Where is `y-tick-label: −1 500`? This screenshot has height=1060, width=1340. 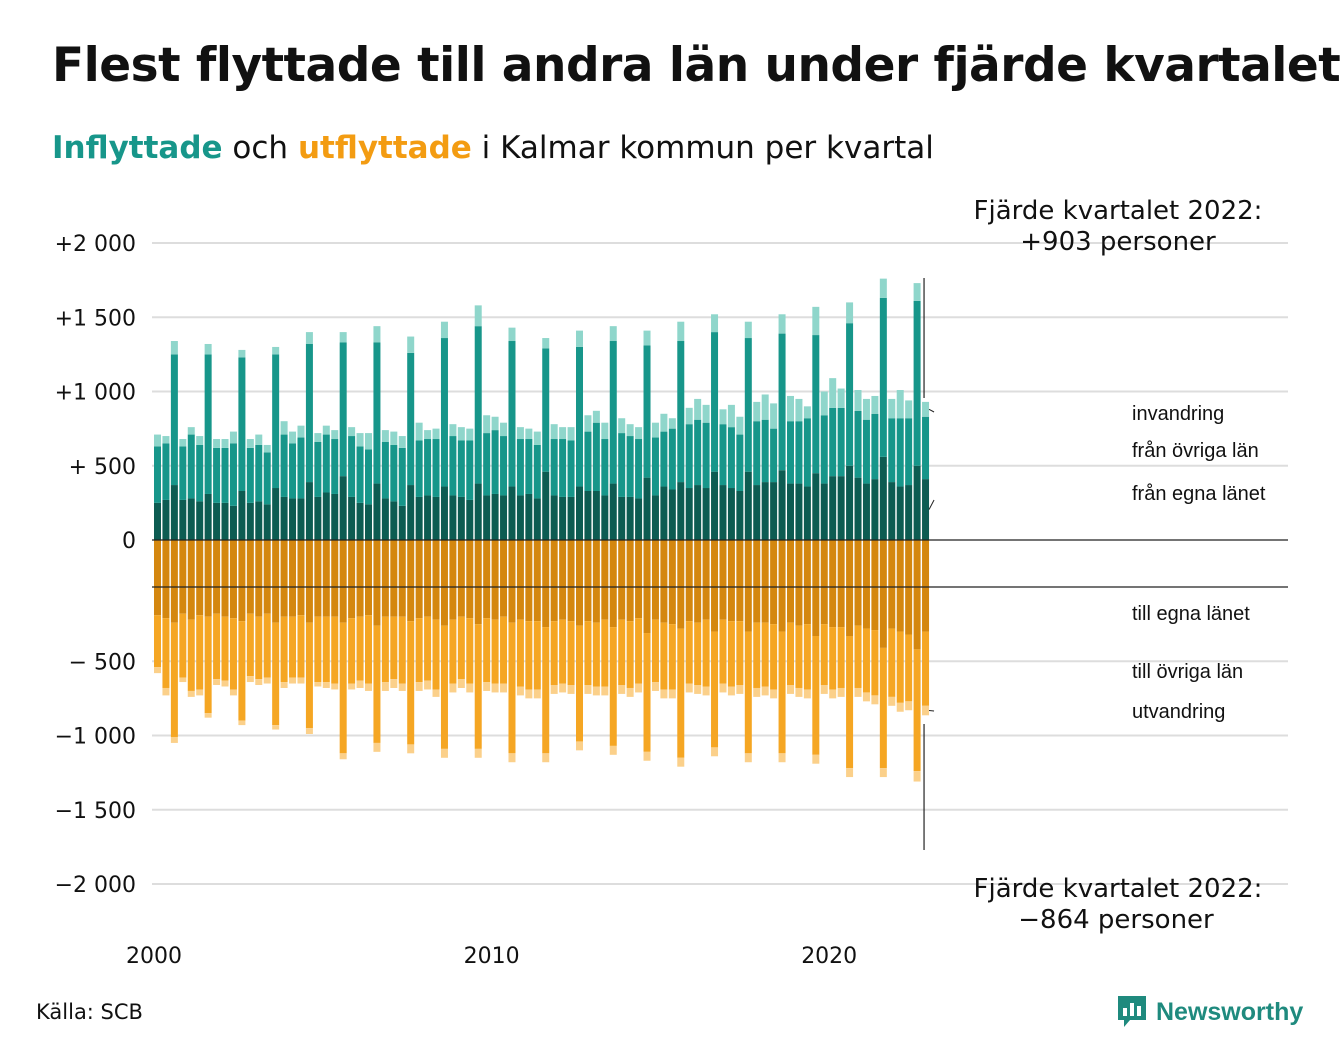 y-tick-label: −1 500 is located at coordinates (95, 811).